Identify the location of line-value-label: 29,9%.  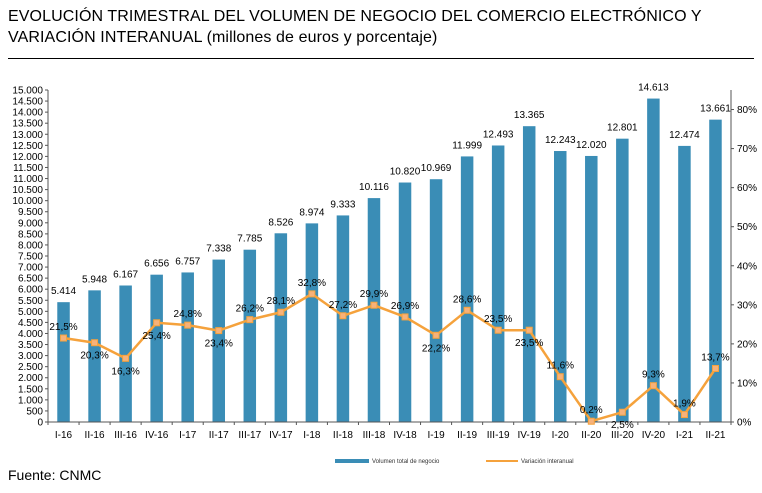
(374, 294).